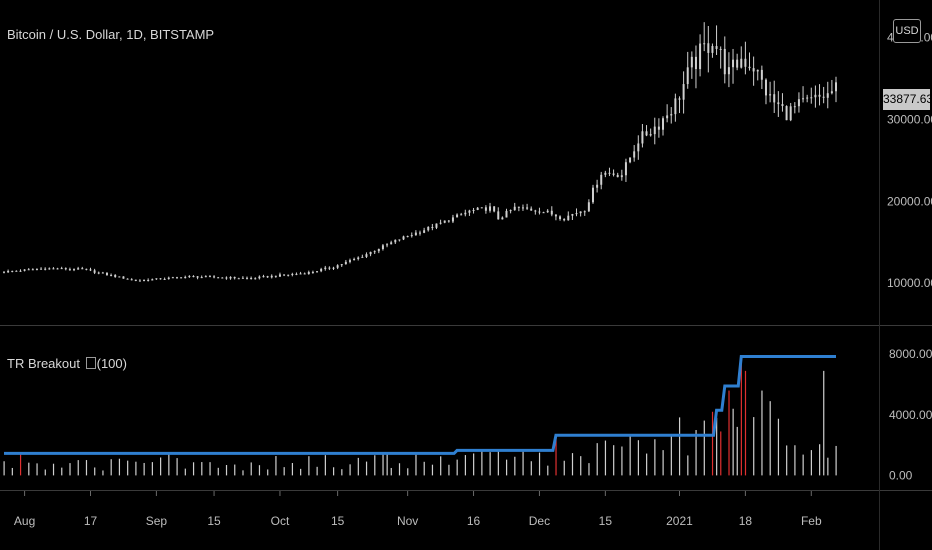 The image size is (932, 550). Describe the element at coordinates (606, 521) in the screenshot. I see `time-tick-label: 15` at that location.